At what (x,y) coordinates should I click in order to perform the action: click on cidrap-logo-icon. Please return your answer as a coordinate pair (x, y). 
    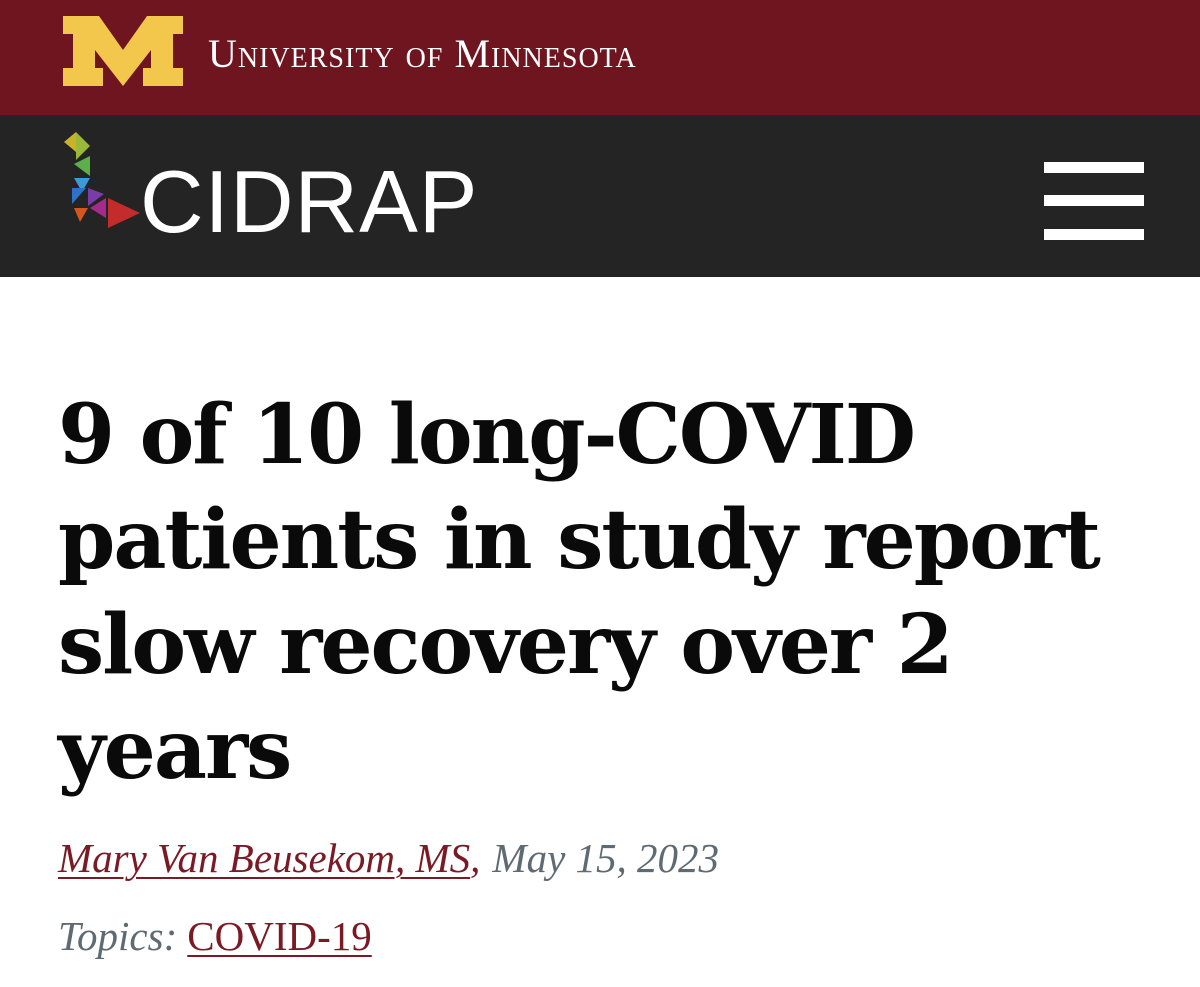
    Looking at the image, I should click on (101, 180).